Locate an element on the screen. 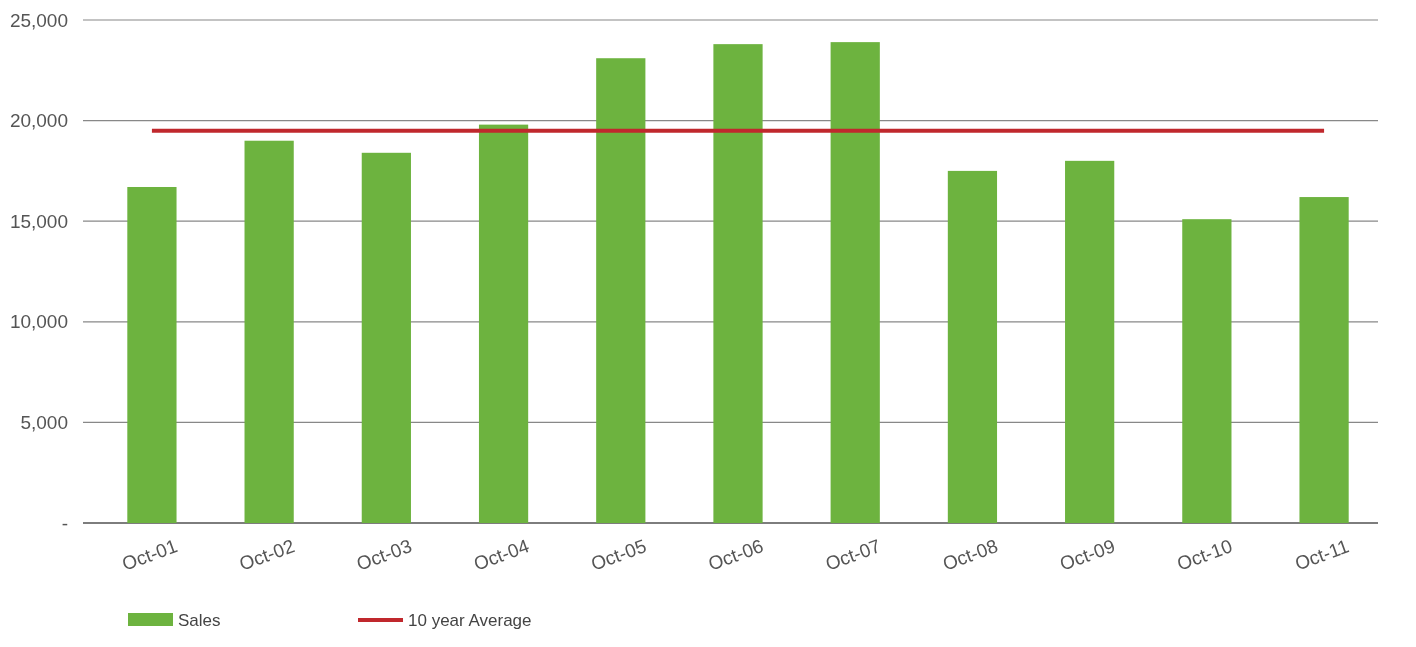 The width and height of the screenshot is (1416, 647). legend-label: Sales is located at coordinates (199, 620).